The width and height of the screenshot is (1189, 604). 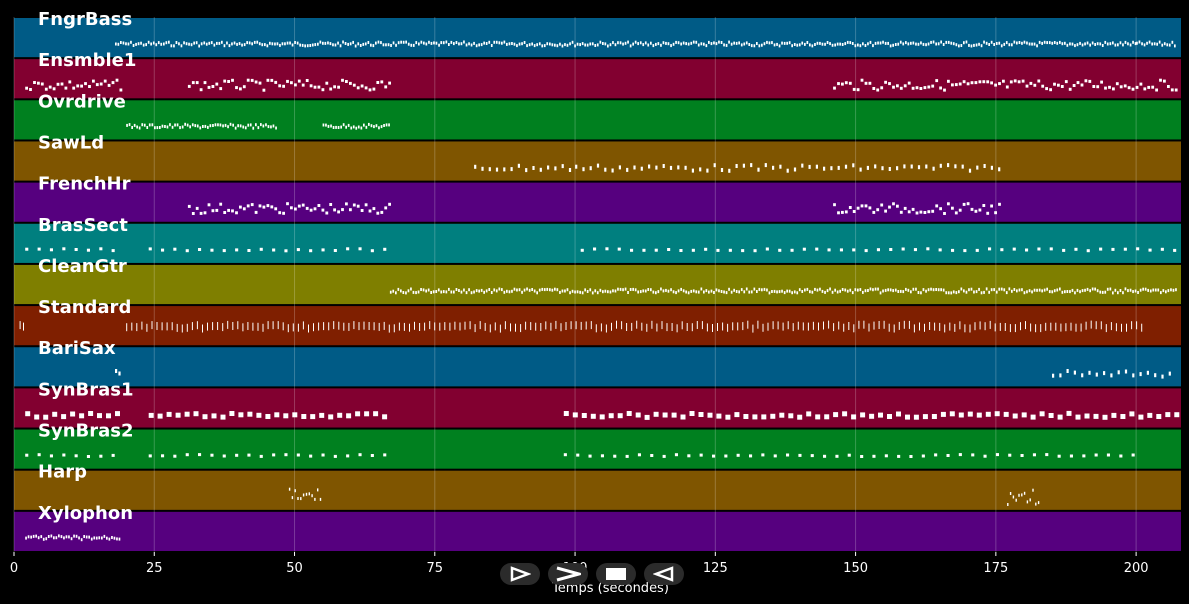 What do you see at coordinates (568, 574) in the screenshot?
I see `fast-forward-button` at bounding box center [568, 574].